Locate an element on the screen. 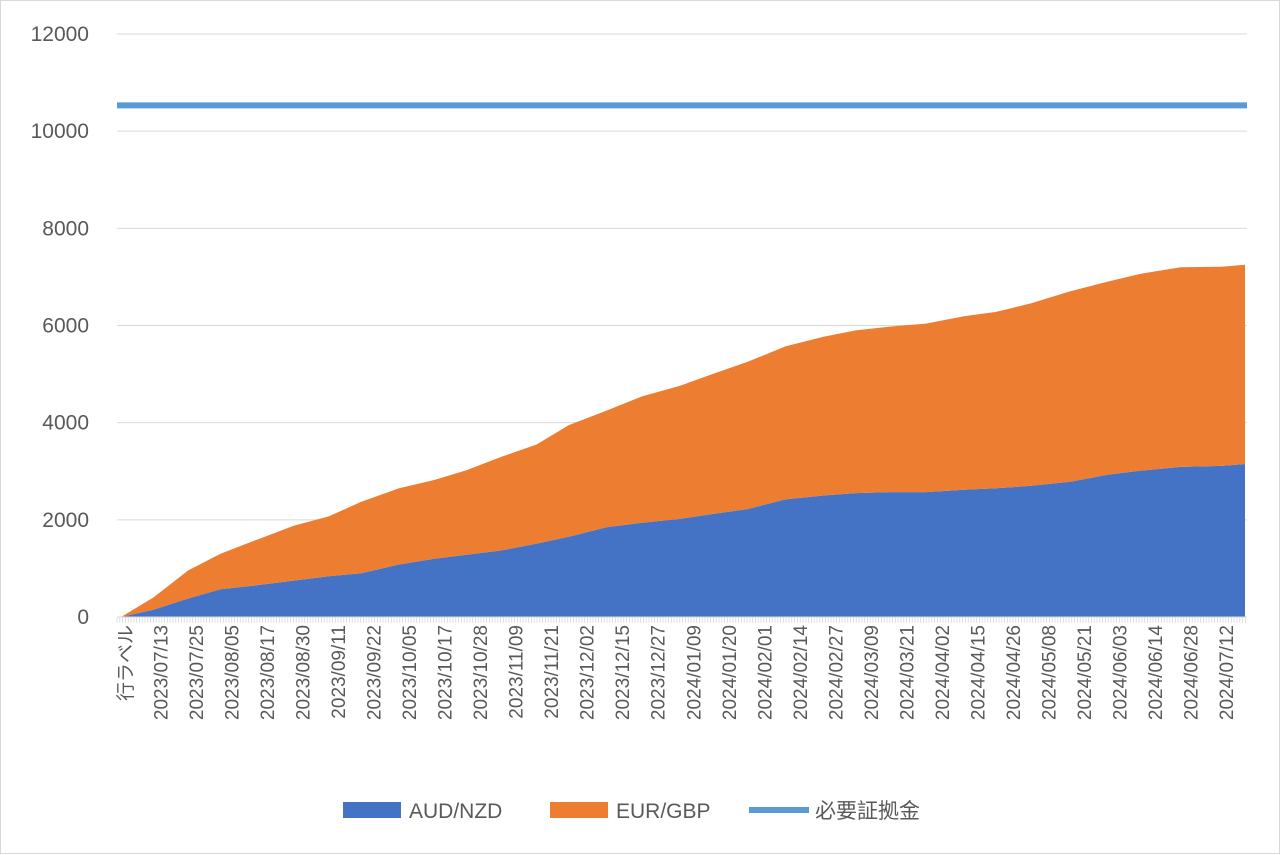 This screenshot has width=1280, height=855. x-tick-label: 2023/08/17 is located at coordinates (268, 672).